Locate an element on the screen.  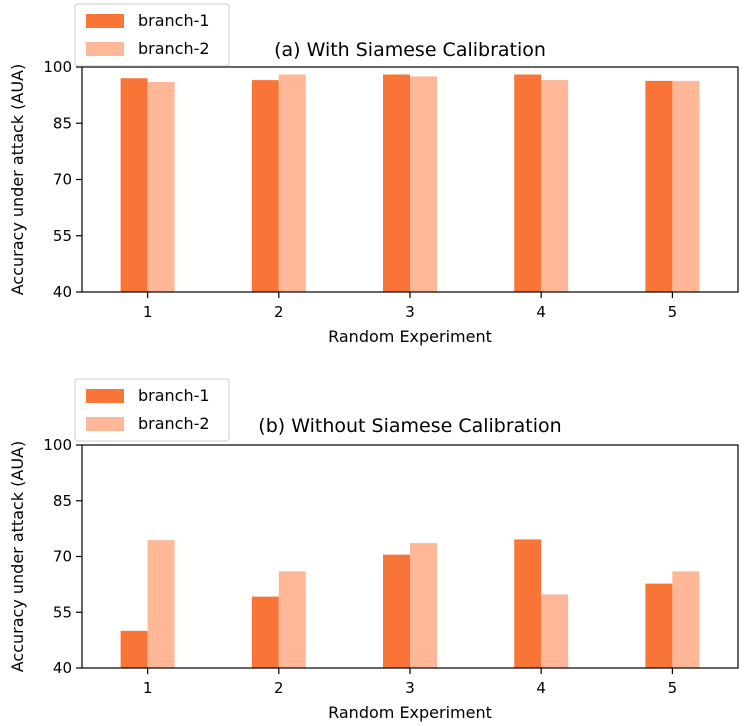
chart-title: (b) Without Siamese Calibration is located at coordinates (409, 426).